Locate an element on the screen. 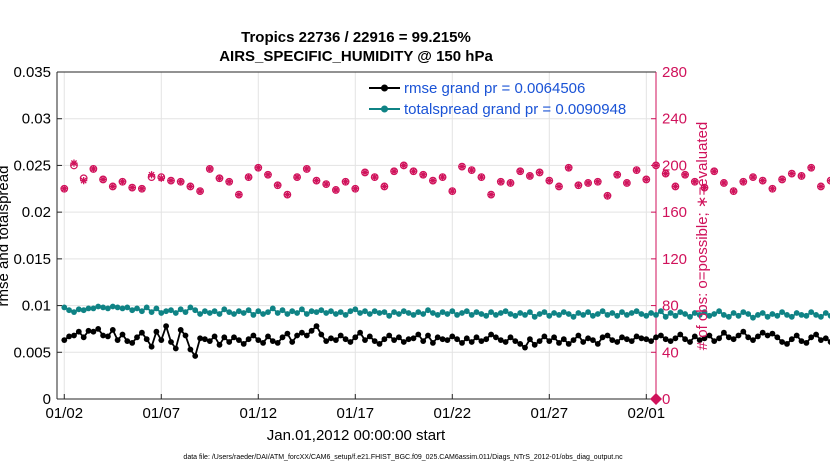 This screenshot has width=830, height=470. legend-rmse-label: rmse grand pr = 0.0064506 is located at coordinates (494, 88).